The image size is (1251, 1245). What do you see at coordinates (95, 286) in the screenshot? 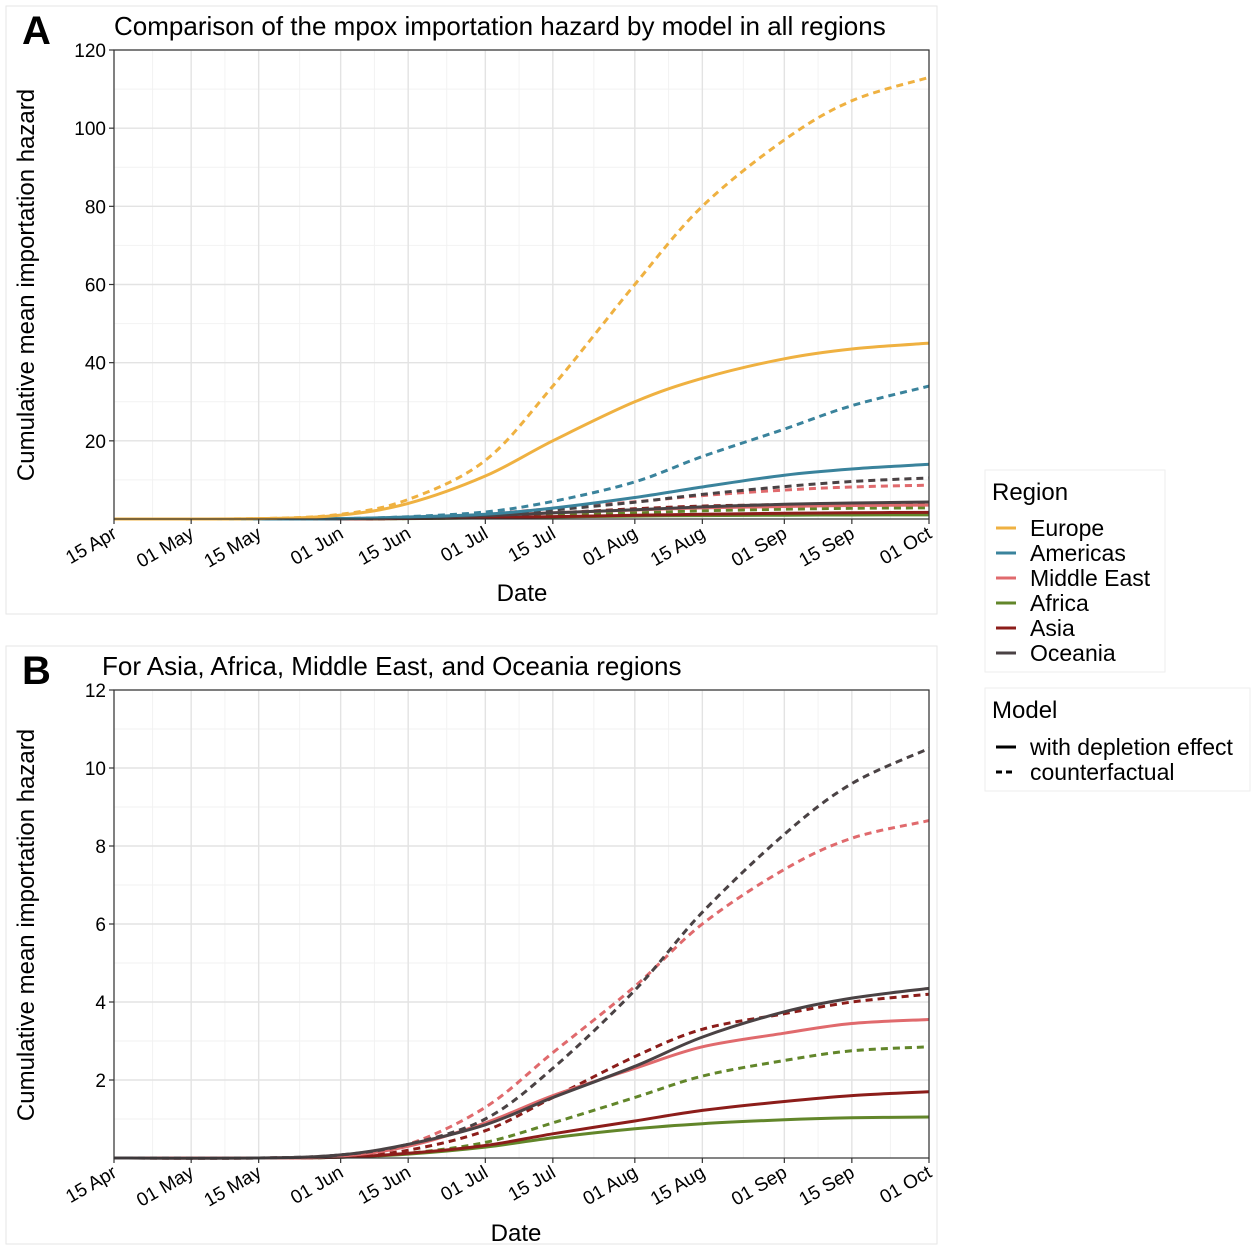
I see `y-tick-label: 60` at bounding box center [95, 286].